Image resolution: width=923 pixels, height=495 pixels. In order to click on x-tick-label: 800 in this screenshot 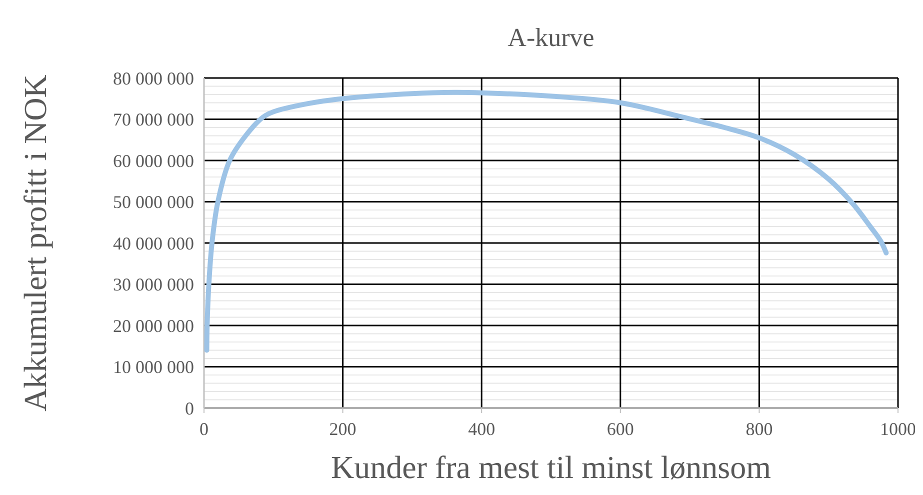, I will do `click(759, 429)`.